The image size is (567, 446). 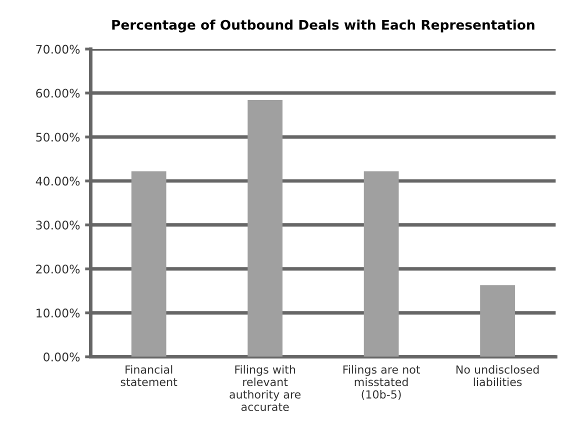 I want to click on x-tick-label: Filings are not misstated (10b-5), so click(x=381, y=382).